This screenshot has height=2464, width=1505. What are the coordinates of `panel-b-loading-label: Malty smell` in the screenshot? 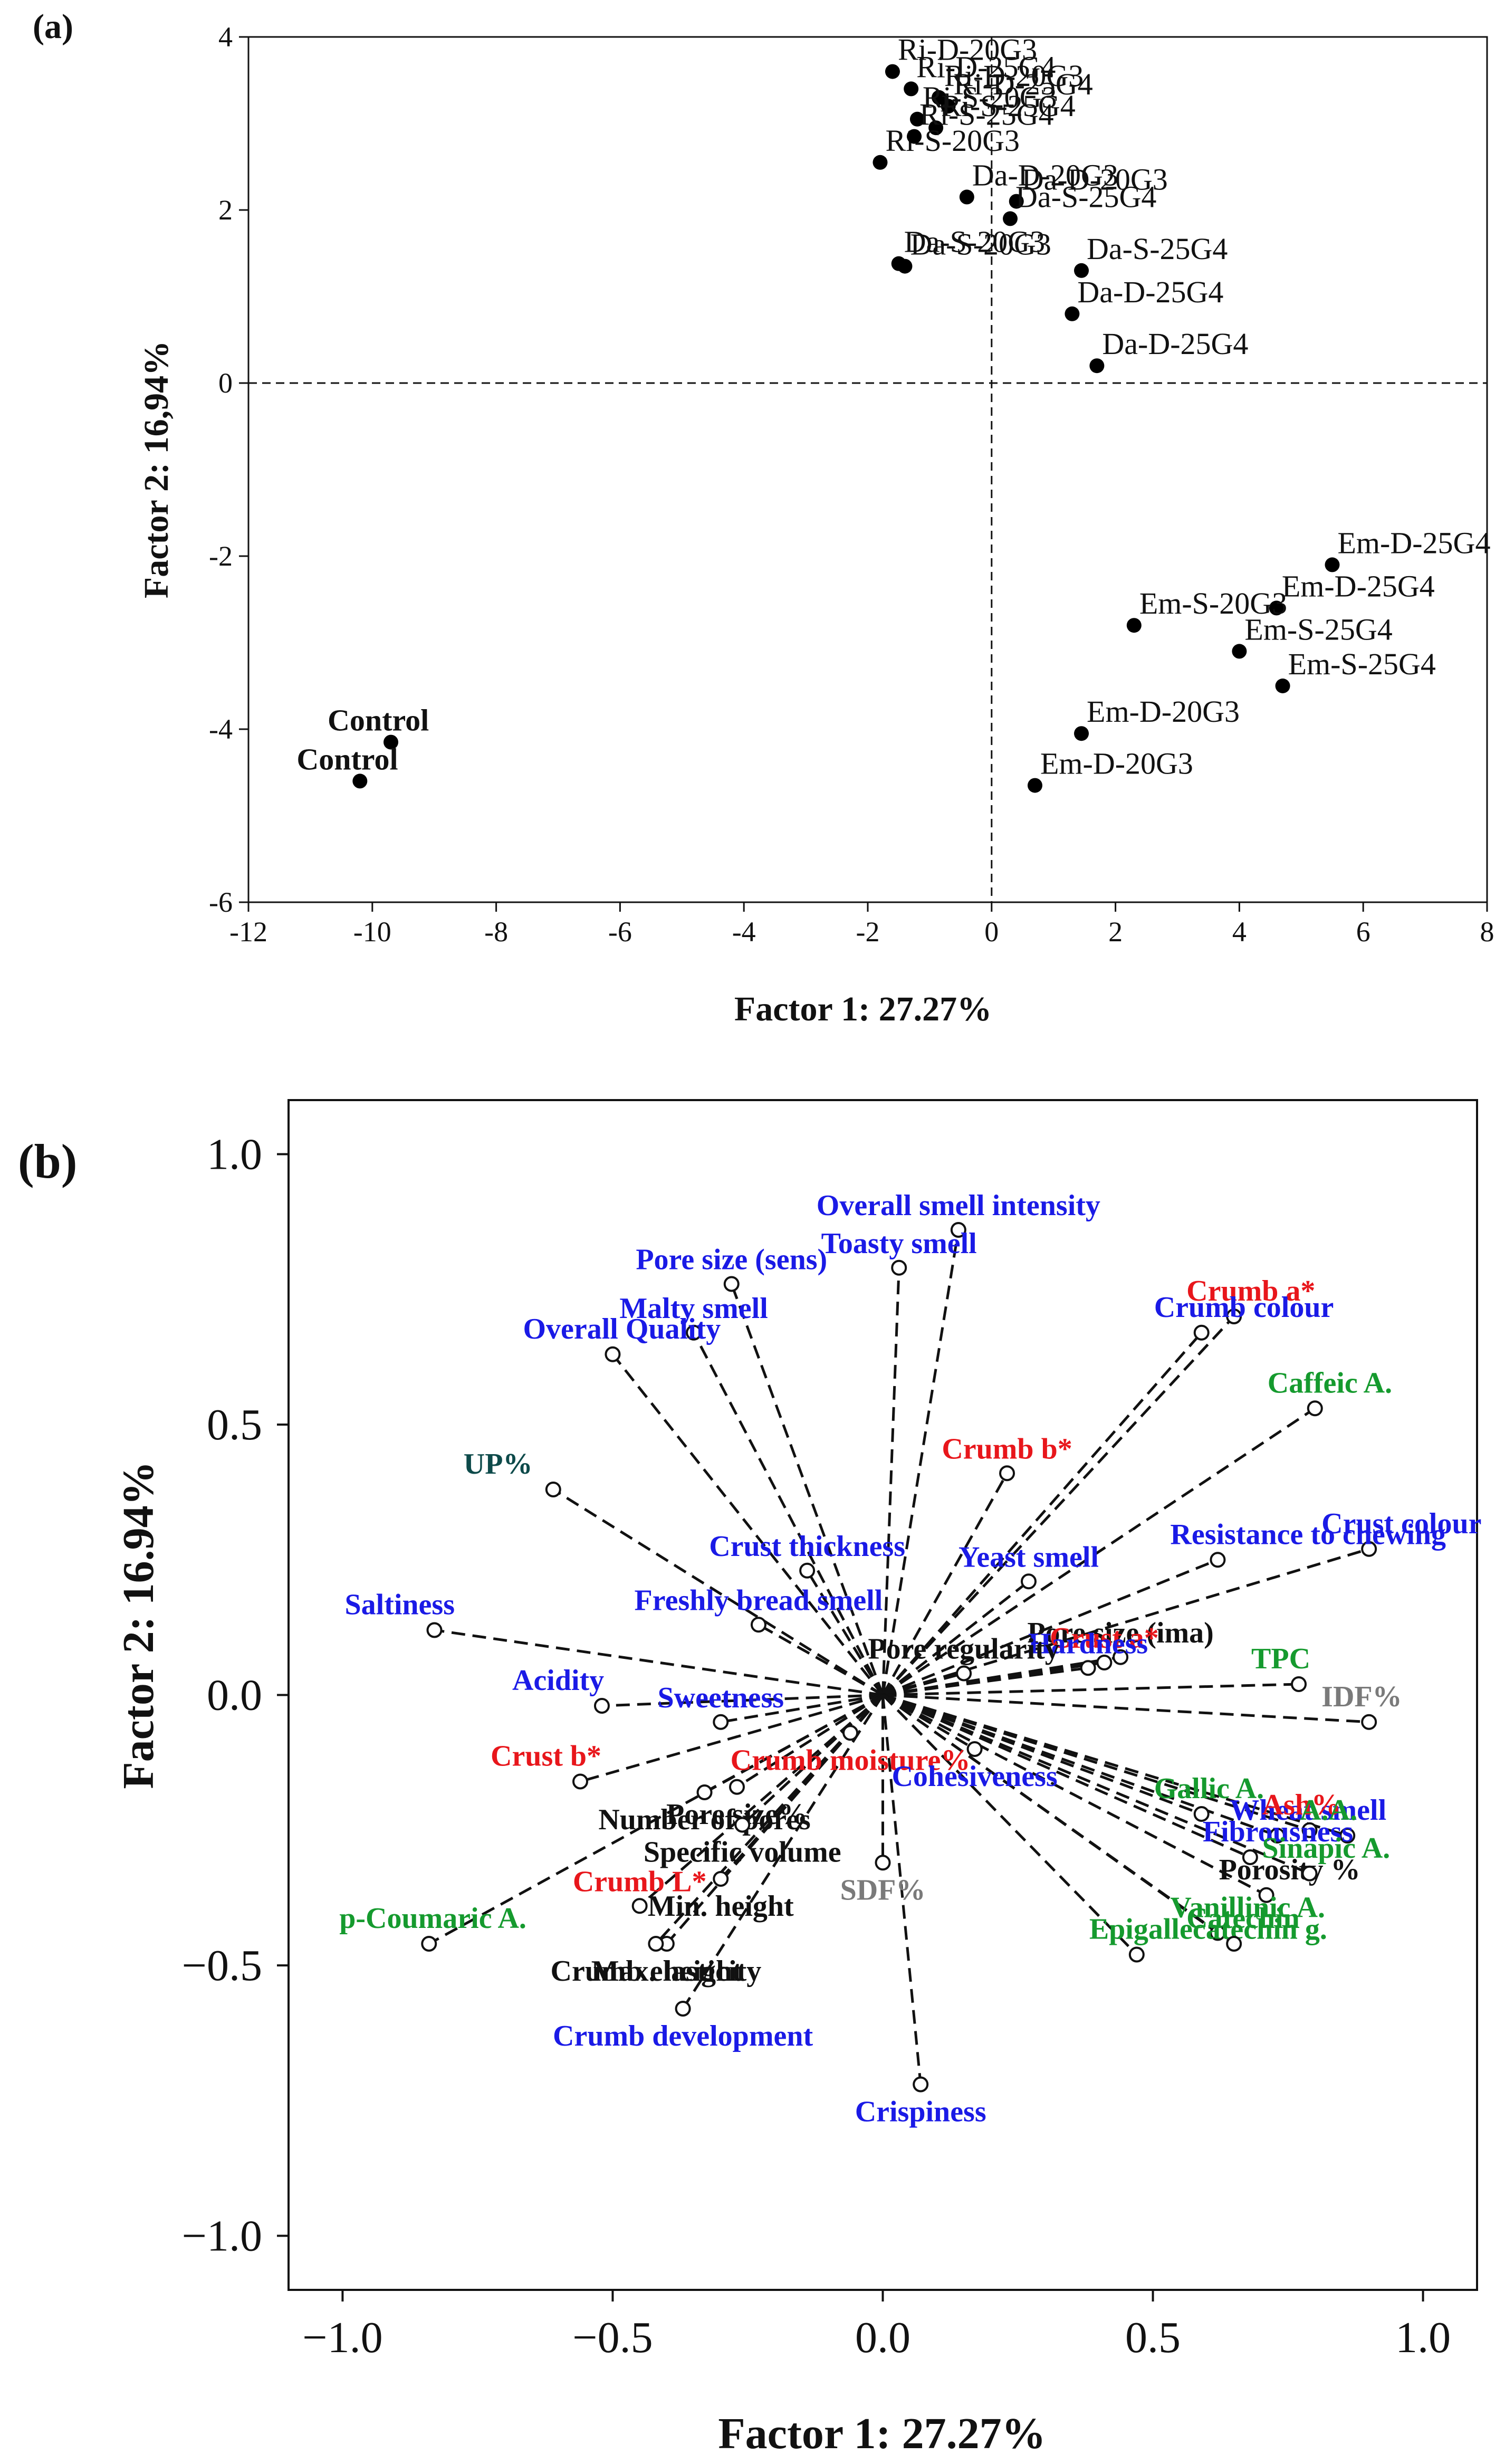 It's located at (693, 1308).